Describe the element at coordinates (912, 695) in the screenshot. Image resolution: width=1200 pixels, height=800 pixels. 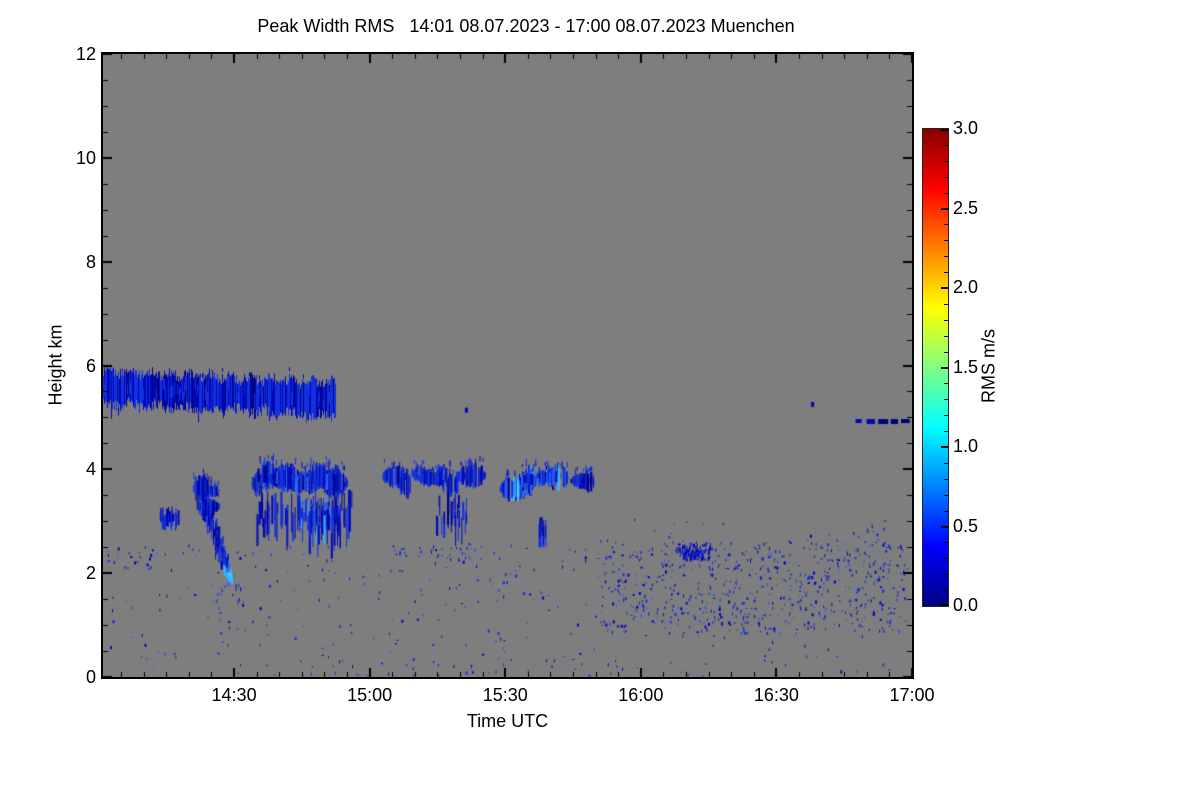
I see `x-tick-label: 17:00` at that location.